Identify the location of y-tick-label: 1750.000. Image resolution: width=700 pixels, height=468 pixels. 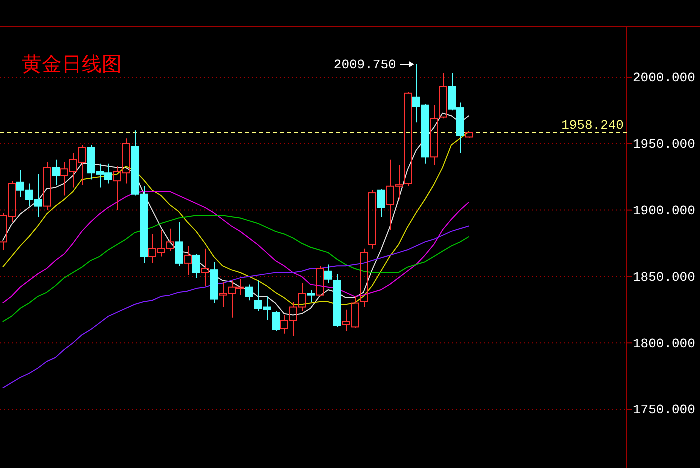
(664, 410).